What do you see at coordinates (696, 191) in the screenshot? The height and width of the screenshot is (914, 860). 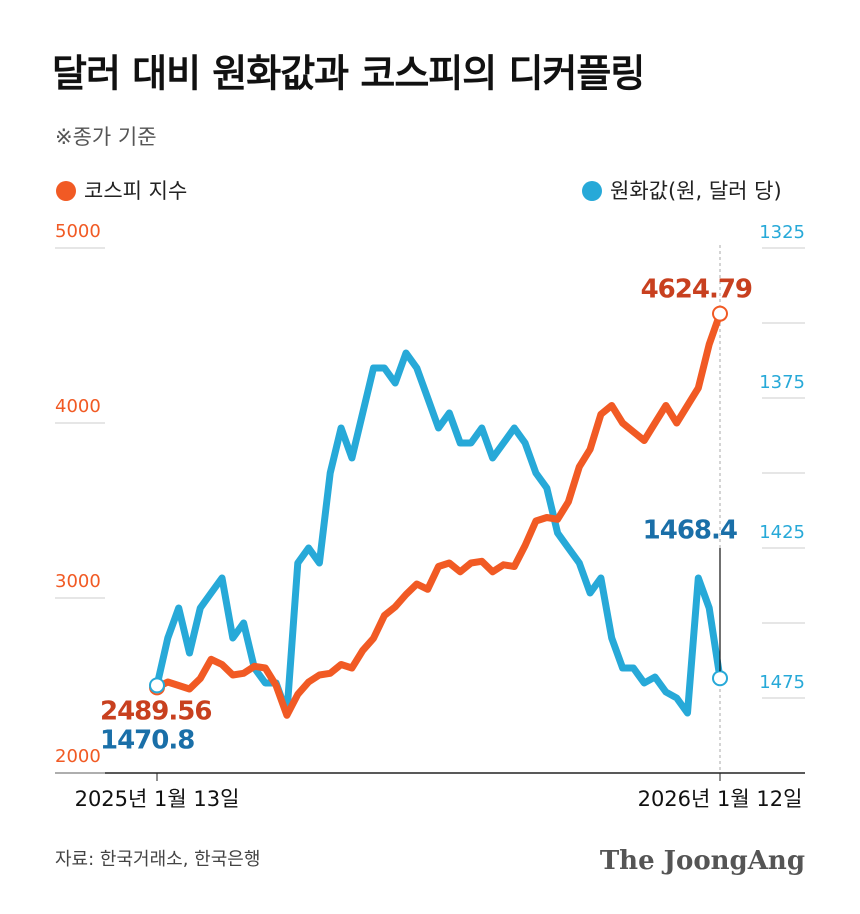 I see `legend-label: 원화값(원, 달러 당)` at bounding box center [696, 191].